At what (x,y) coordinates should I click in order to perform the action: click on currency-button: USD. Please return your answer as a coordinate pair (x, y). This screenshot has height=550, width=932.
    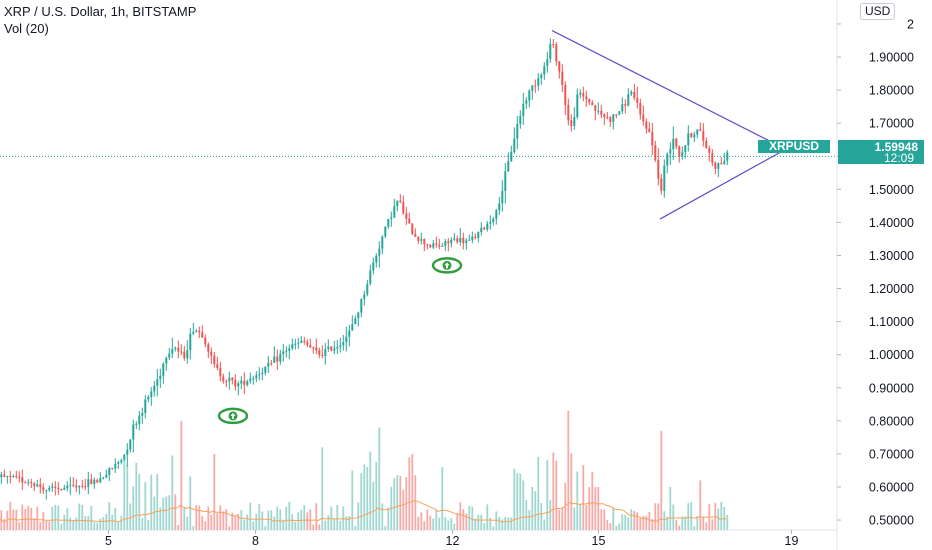
    Looking at the image, I should click on (878, 11).